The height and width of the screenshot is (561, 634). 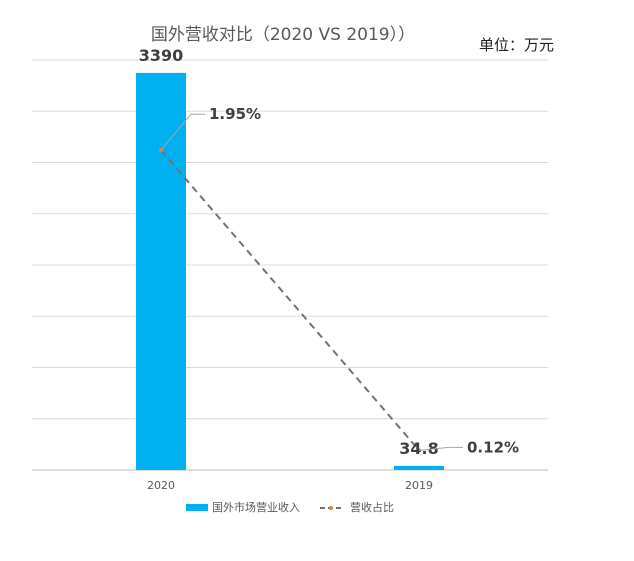 I want to click on legend: 国外市场营业收入 营收占比, so click(x=290, y=507).